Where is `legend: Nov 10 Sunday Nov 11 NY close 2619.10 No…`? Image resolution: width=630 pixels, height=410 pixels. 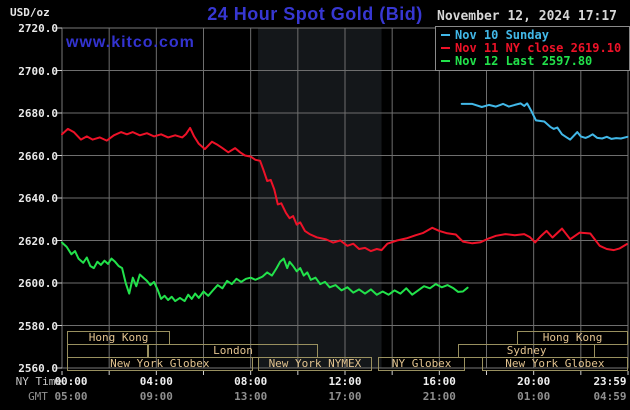
legend: Nov 10 Sunday Nov 11 NY close 2619.10 No… is located at coordinates (532, 48).